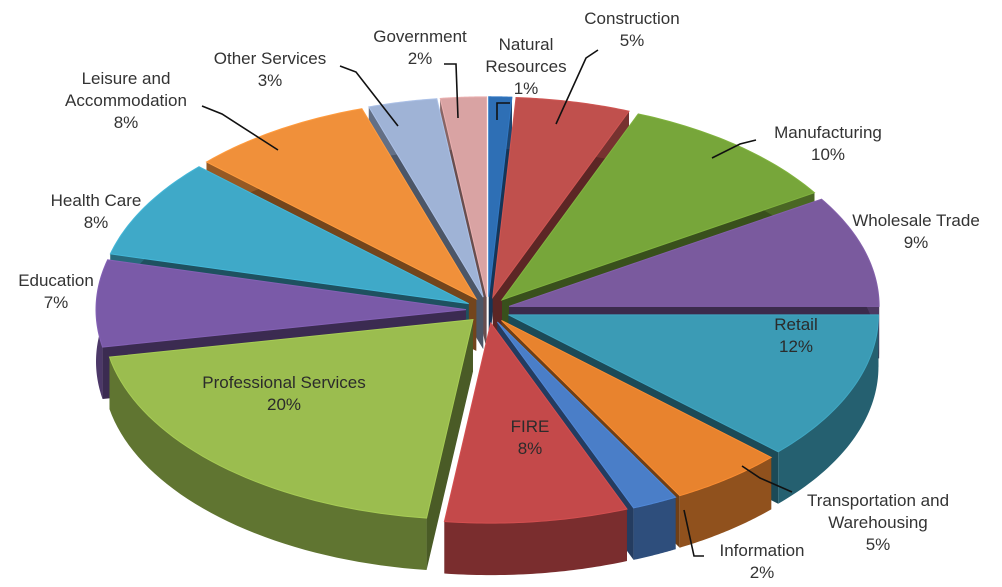 The image size is (1002, 587). Describe the element at coordinates (96, 211) in the screenshot. I see `slice-label: Health Care 8%` at that location.